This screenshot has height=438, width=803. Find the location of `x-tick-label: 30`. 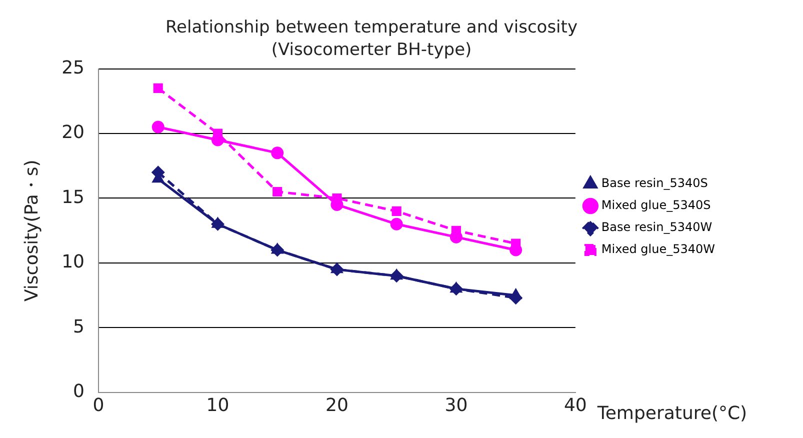

x-tick-label: 30 is located at coordinates (456, 405).